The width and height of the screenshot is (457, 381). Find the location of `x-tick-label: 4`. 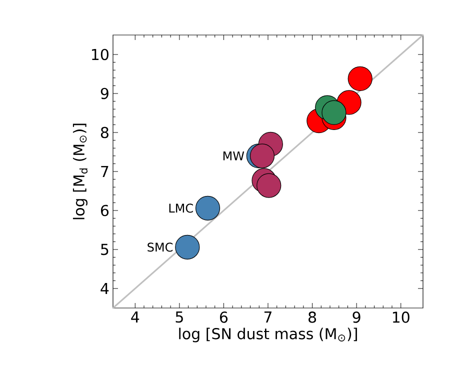

x-tick-label: 4 is located at coordinates (135, 317).